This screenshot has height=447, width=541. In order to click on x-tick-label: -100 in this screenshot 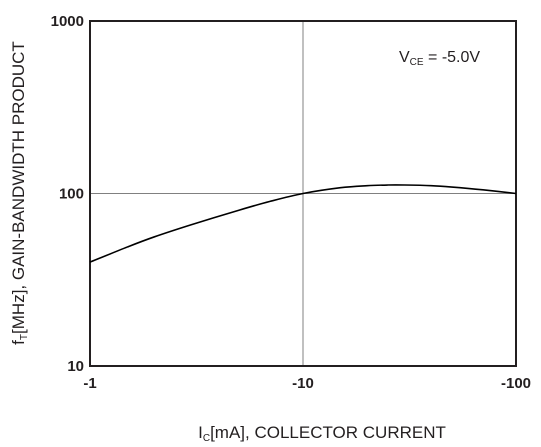, I will do `click(516, 383)`.